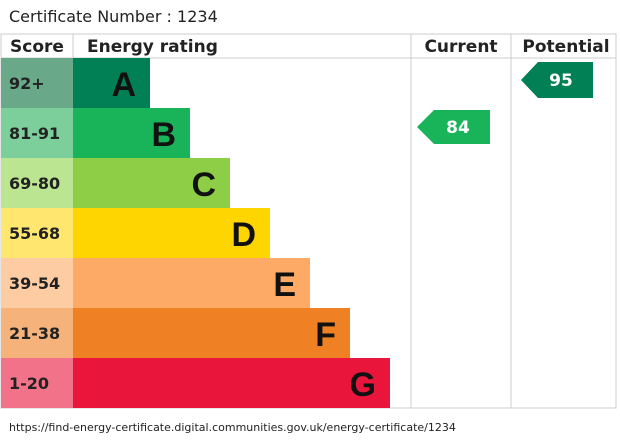 The height and width of the screenshot is (440, 620). Describe the element at coordinates (27, 83) in the screenshot. I see `band-score: 92+` at that location.